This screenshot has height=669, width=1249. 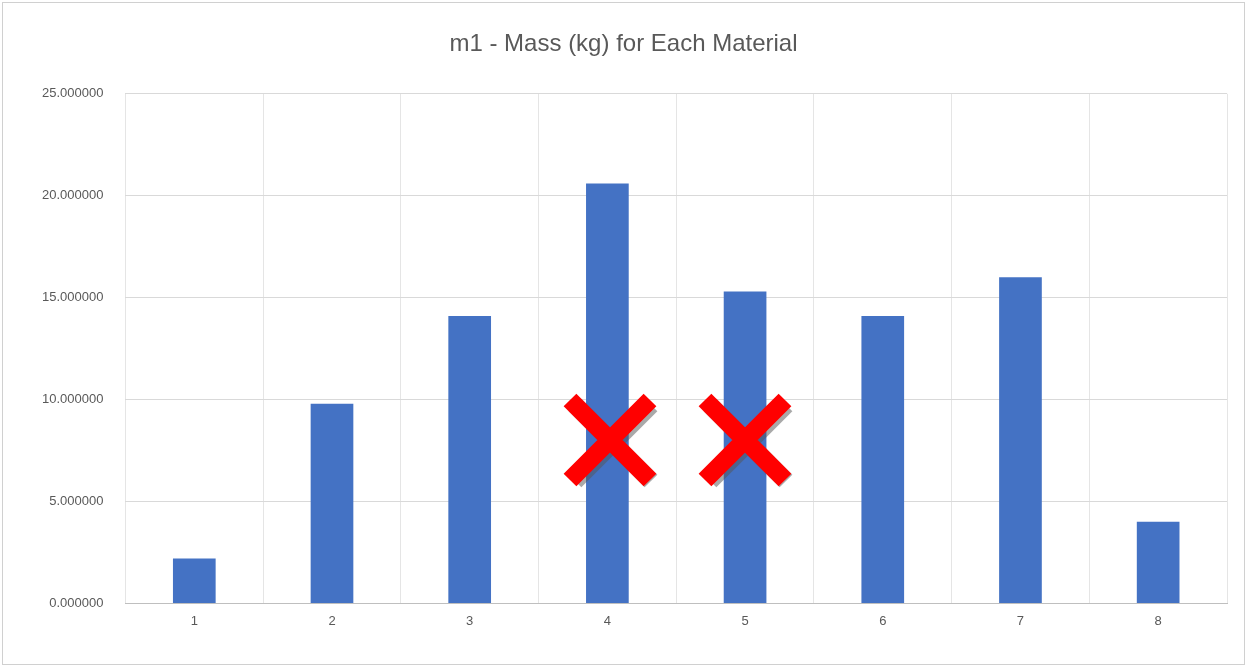 I want to click on x-tick-label: 4, so click(x=607, y=620).